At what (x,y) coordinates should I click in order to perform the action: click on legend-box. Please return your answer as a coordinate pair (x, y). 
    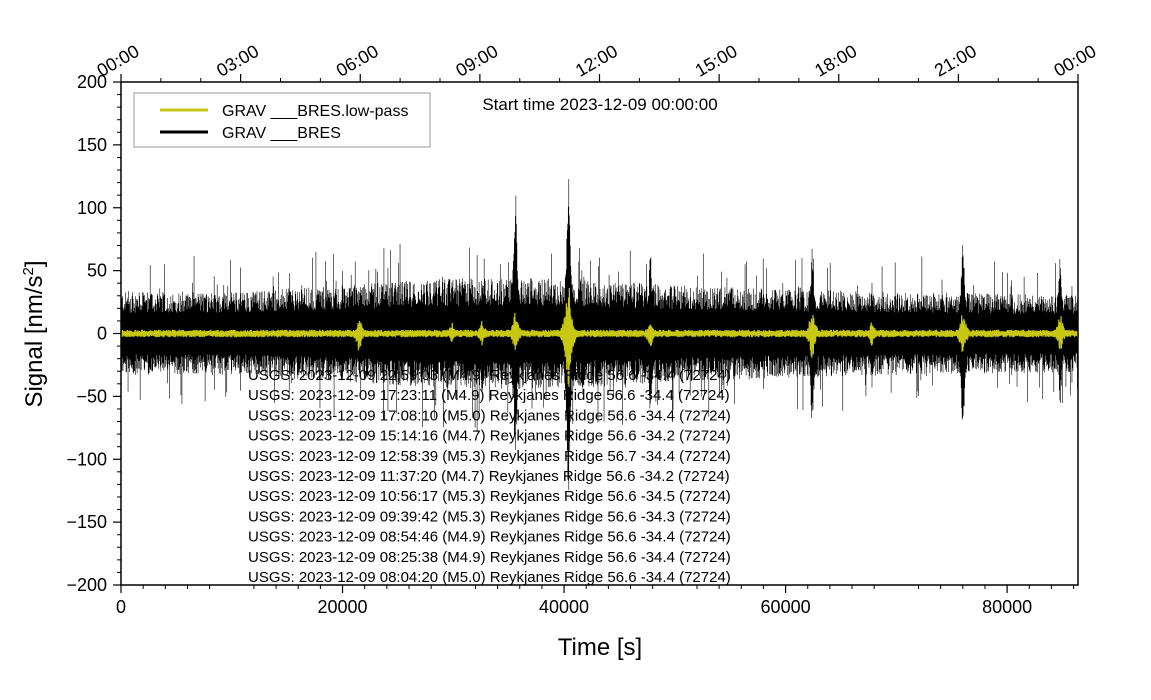
    Looking at the image, I should click on (282, 120).